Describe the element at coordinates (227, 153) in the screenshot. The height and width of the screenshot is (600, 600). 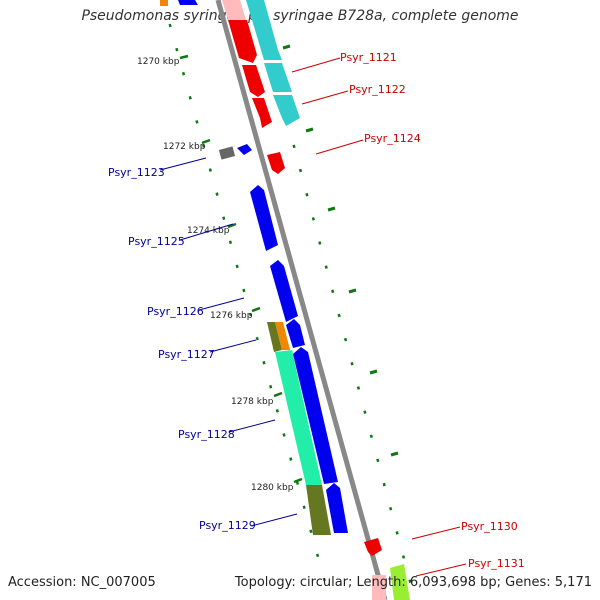
I see `gray-feature` at that location.